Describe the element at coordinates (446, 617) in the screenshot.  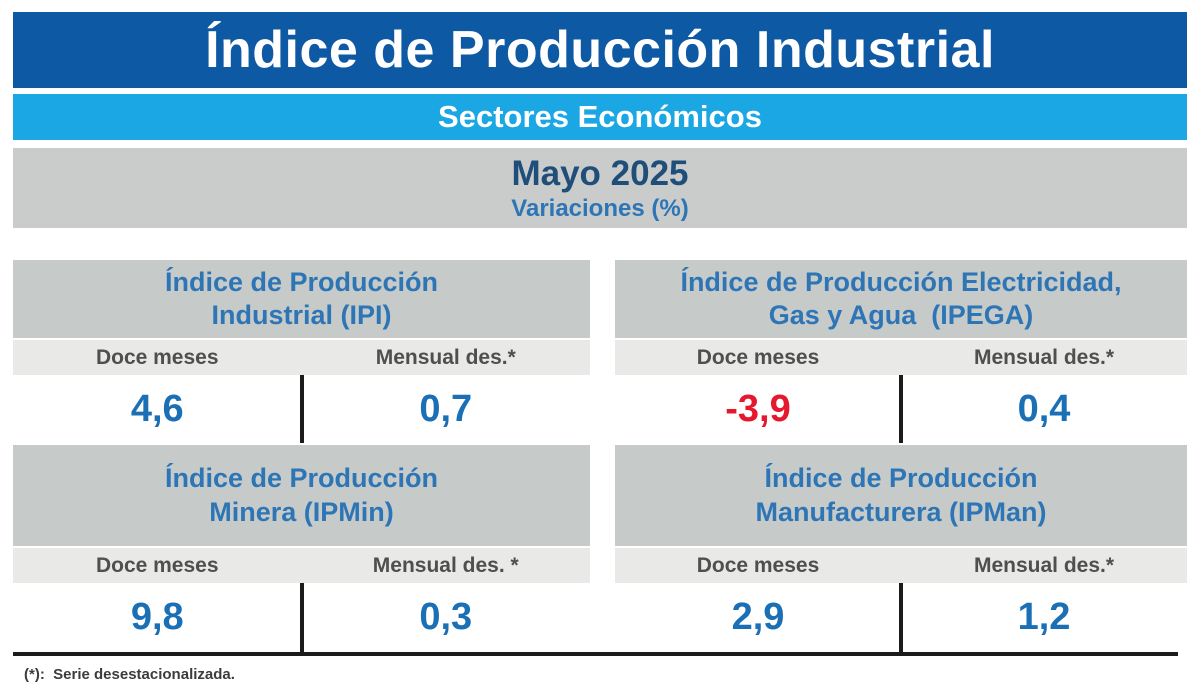
I see `card-ipmin-value-mensual-des: 0,3` at that location.